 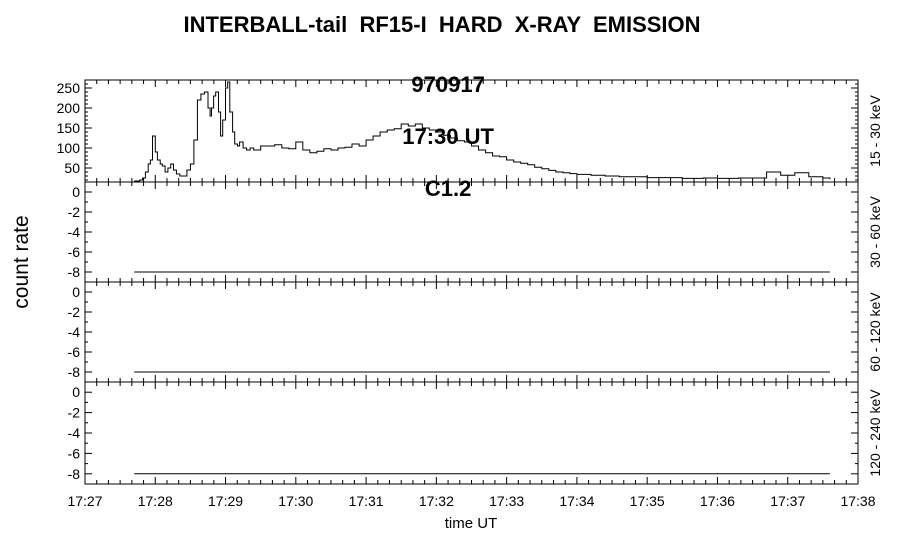 I want to click on y-tick-label: 50, so click(x=72, y=168).